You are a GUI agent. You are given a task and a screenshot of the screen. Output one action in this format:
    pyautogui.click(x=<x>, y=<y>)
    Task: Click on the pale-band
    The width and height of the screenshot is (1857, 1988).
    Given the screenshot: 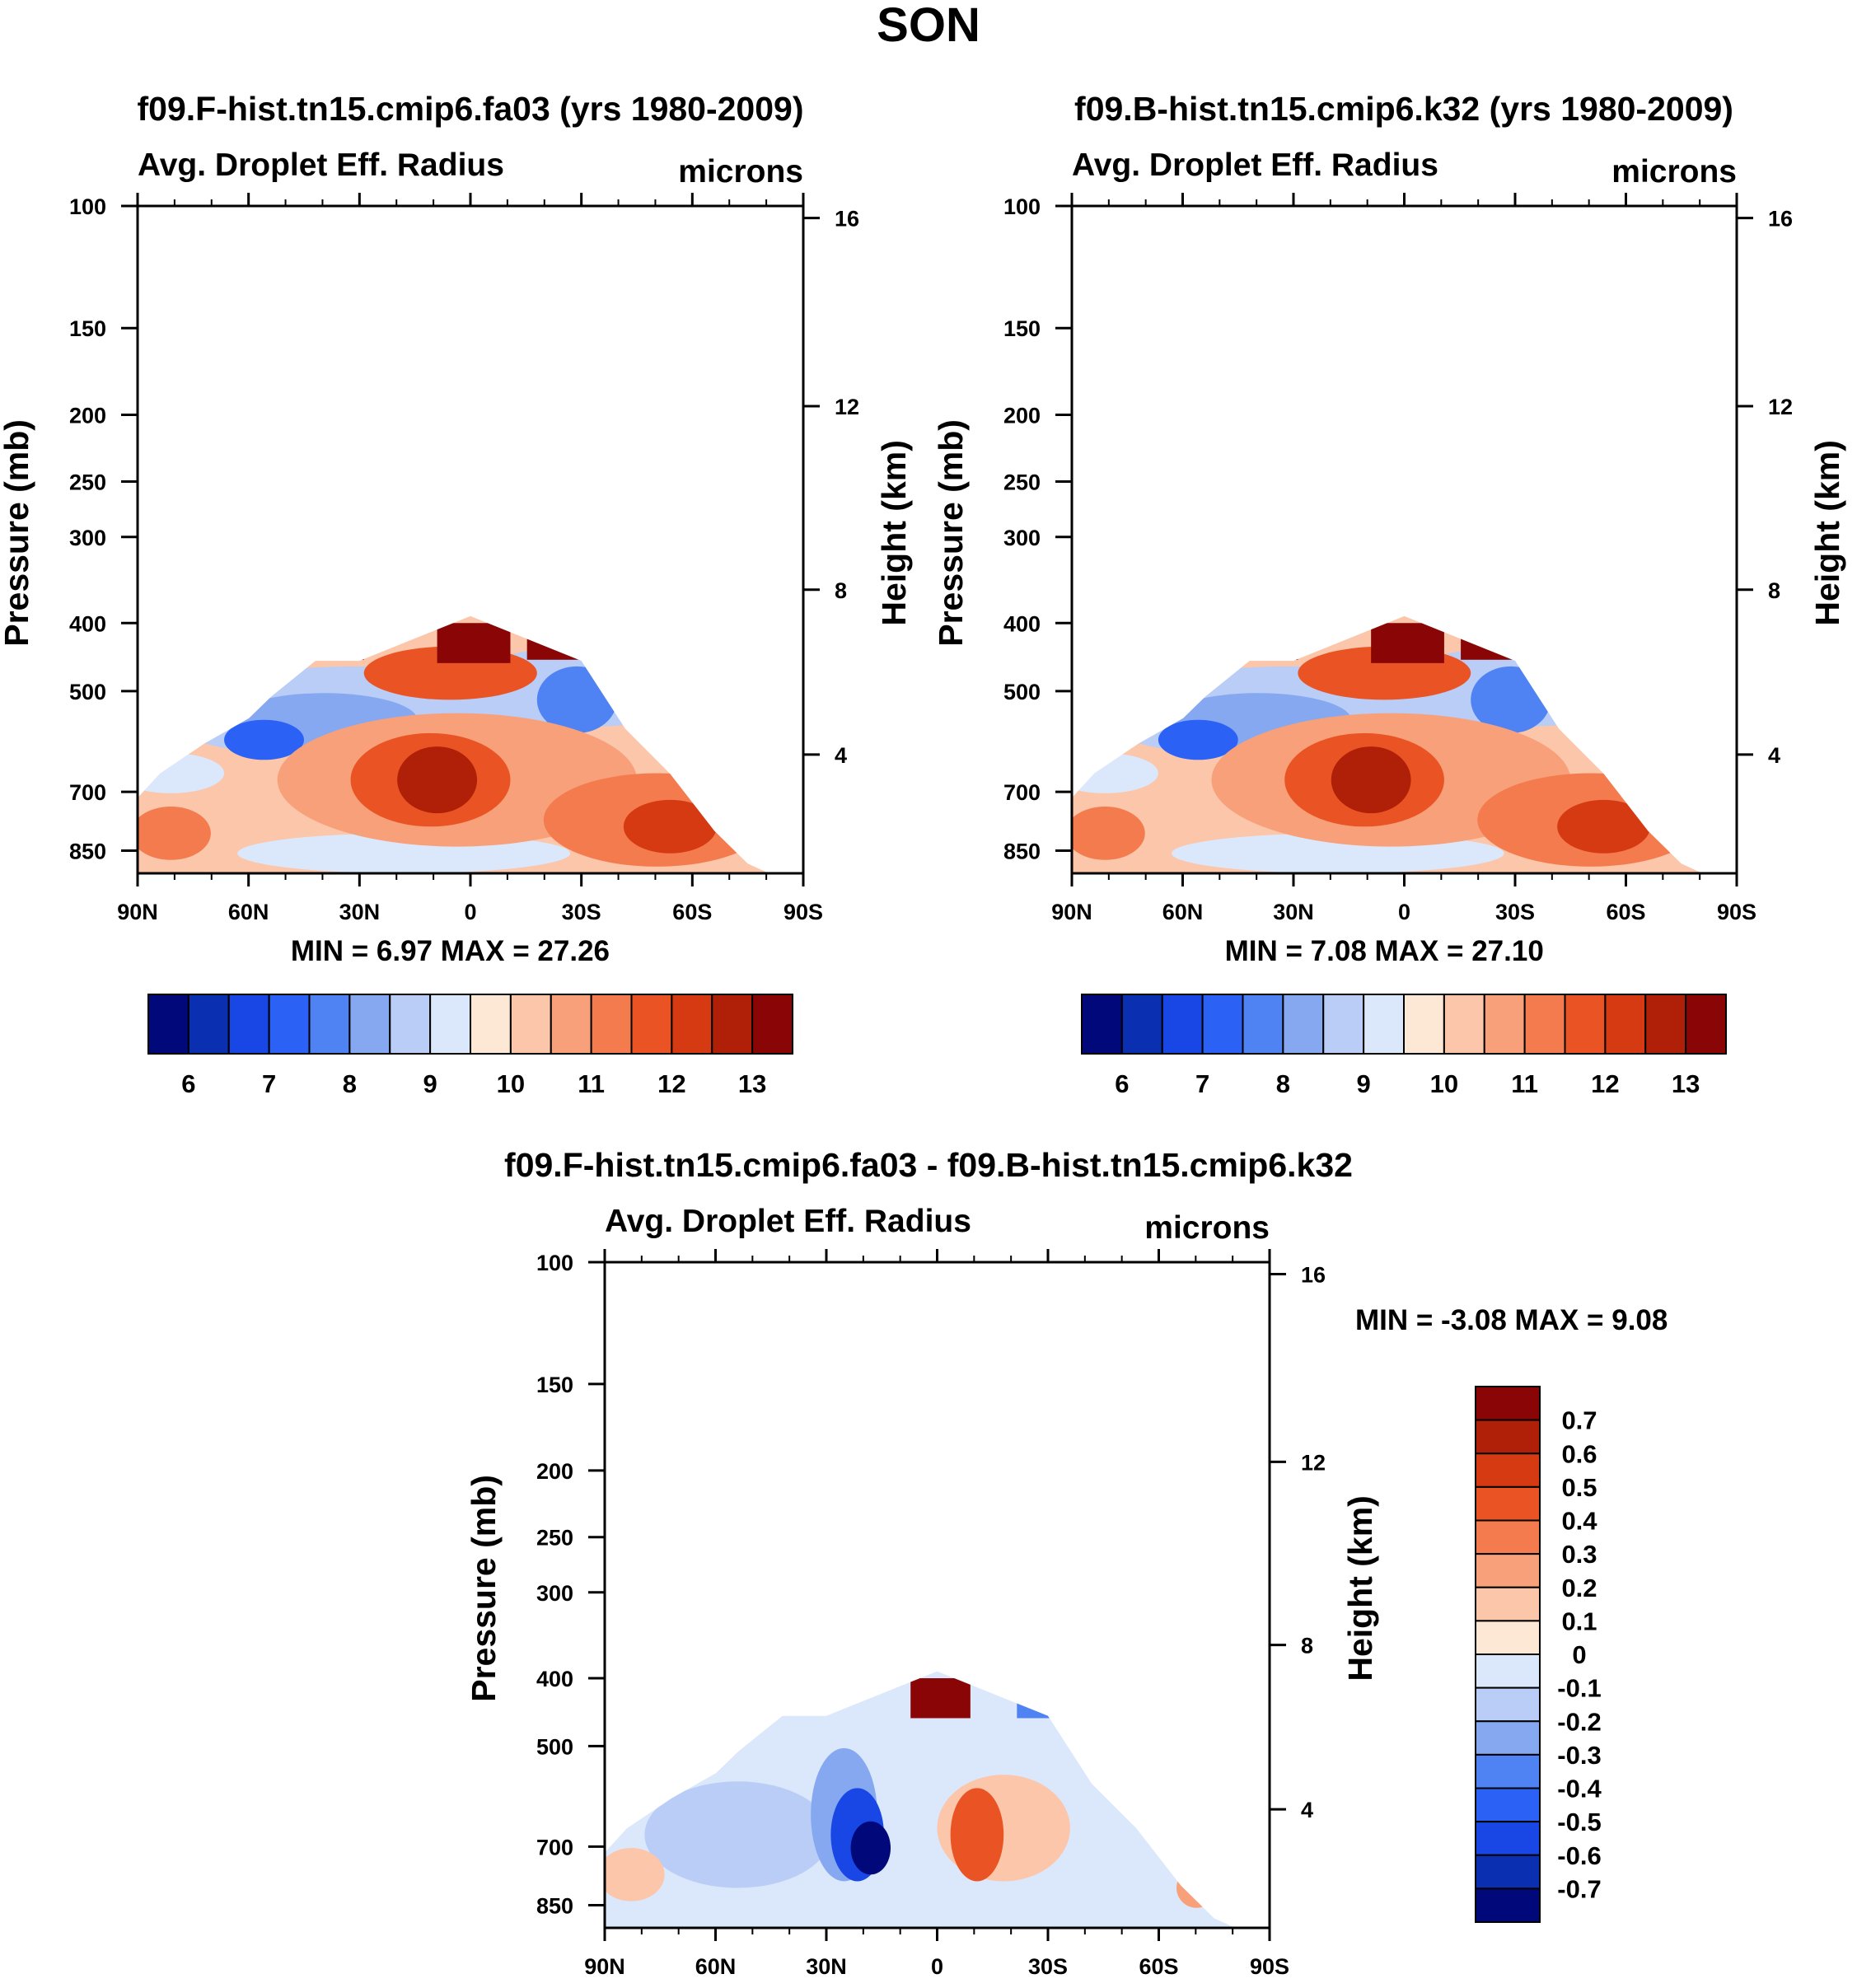 What is the action you would take?
    pyautogui.click(x=181, y=773)
    